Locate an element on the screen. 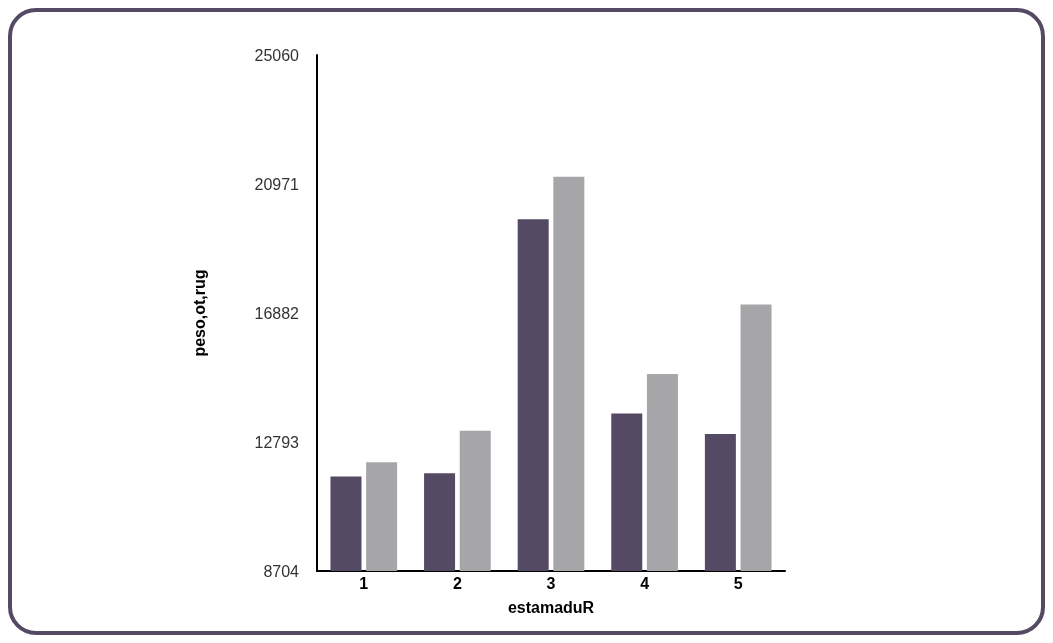 The height and width of the screenshot is (643, 1053). x-tick-label: 5 is located at coordinates (738, 583).